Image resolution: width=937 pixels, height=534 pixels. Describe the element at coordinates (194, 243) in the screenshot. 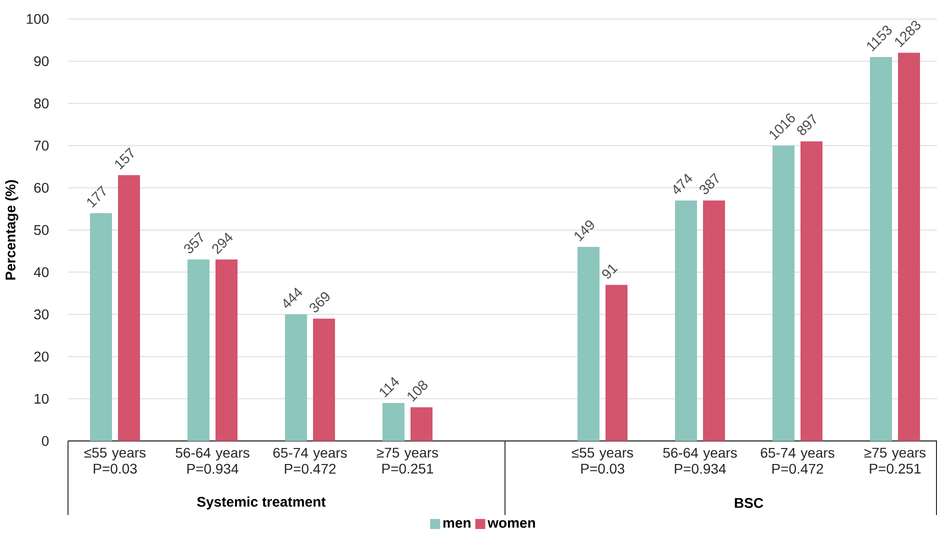

I see `annotation: 357` at that location.